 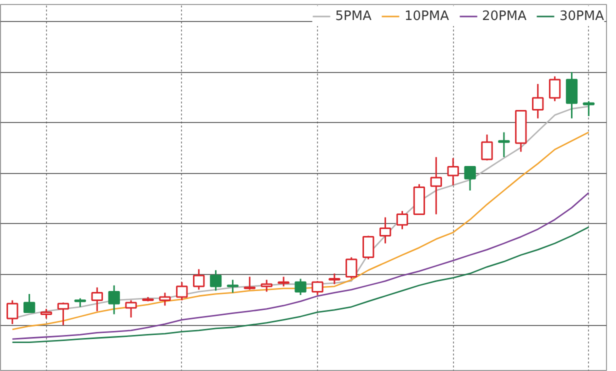 What do you see at coordinates (582, 16) in the screenshot?
I see `legend-label: 30PMA` at bounding box center [582, 16].